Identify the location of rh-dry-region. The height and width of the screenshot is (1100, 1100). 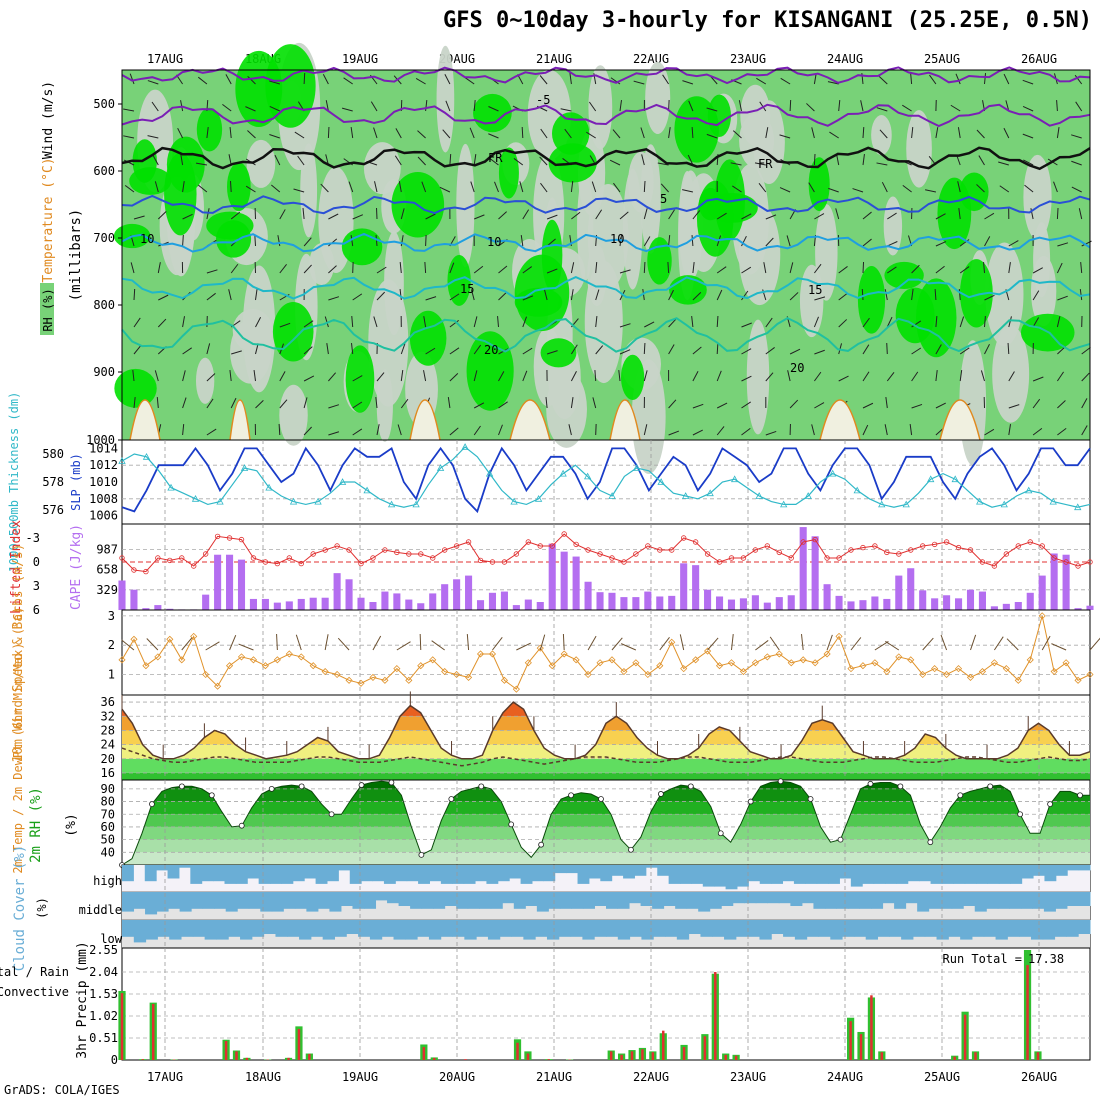
(322, 264).